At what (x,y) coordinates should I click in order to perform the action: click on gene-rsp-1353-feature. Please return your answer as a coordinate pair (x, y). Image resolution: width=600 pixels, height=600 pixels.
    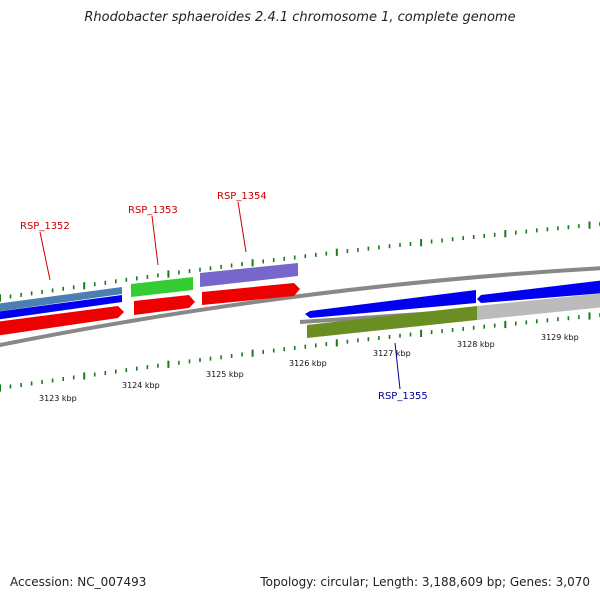
    Looking at the image, I should click on (162, 287).